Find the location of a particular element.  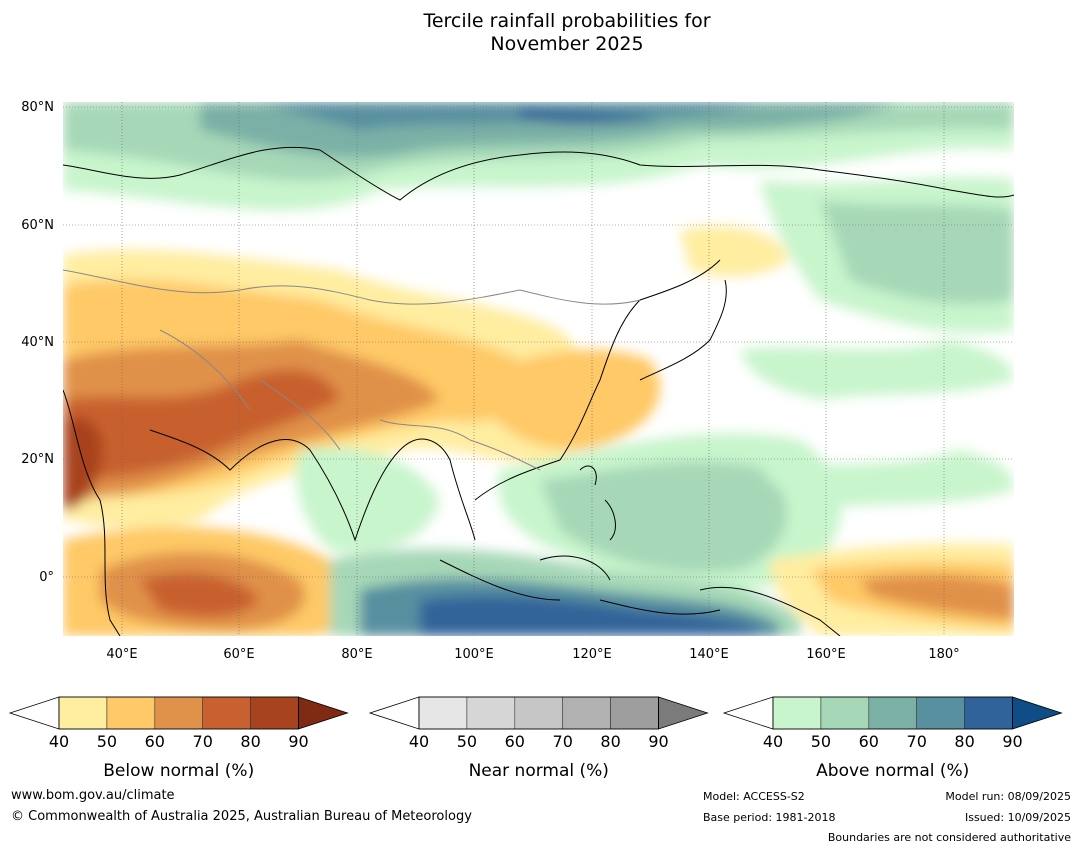

issued-text: Issued: 10/09/2025 is located at coordinates (1017, 817).